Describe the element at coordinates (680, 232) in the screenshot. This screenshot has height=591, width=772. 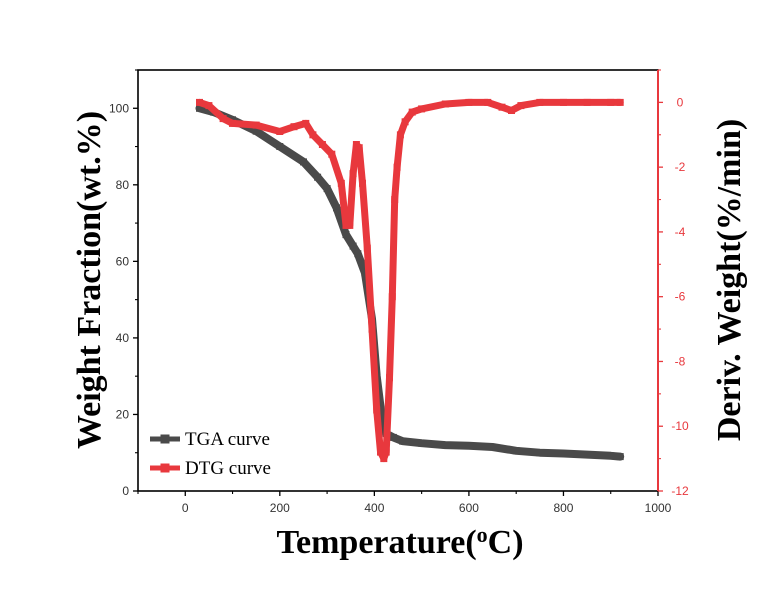
I see `right-y-tick-label: -4` at that location.